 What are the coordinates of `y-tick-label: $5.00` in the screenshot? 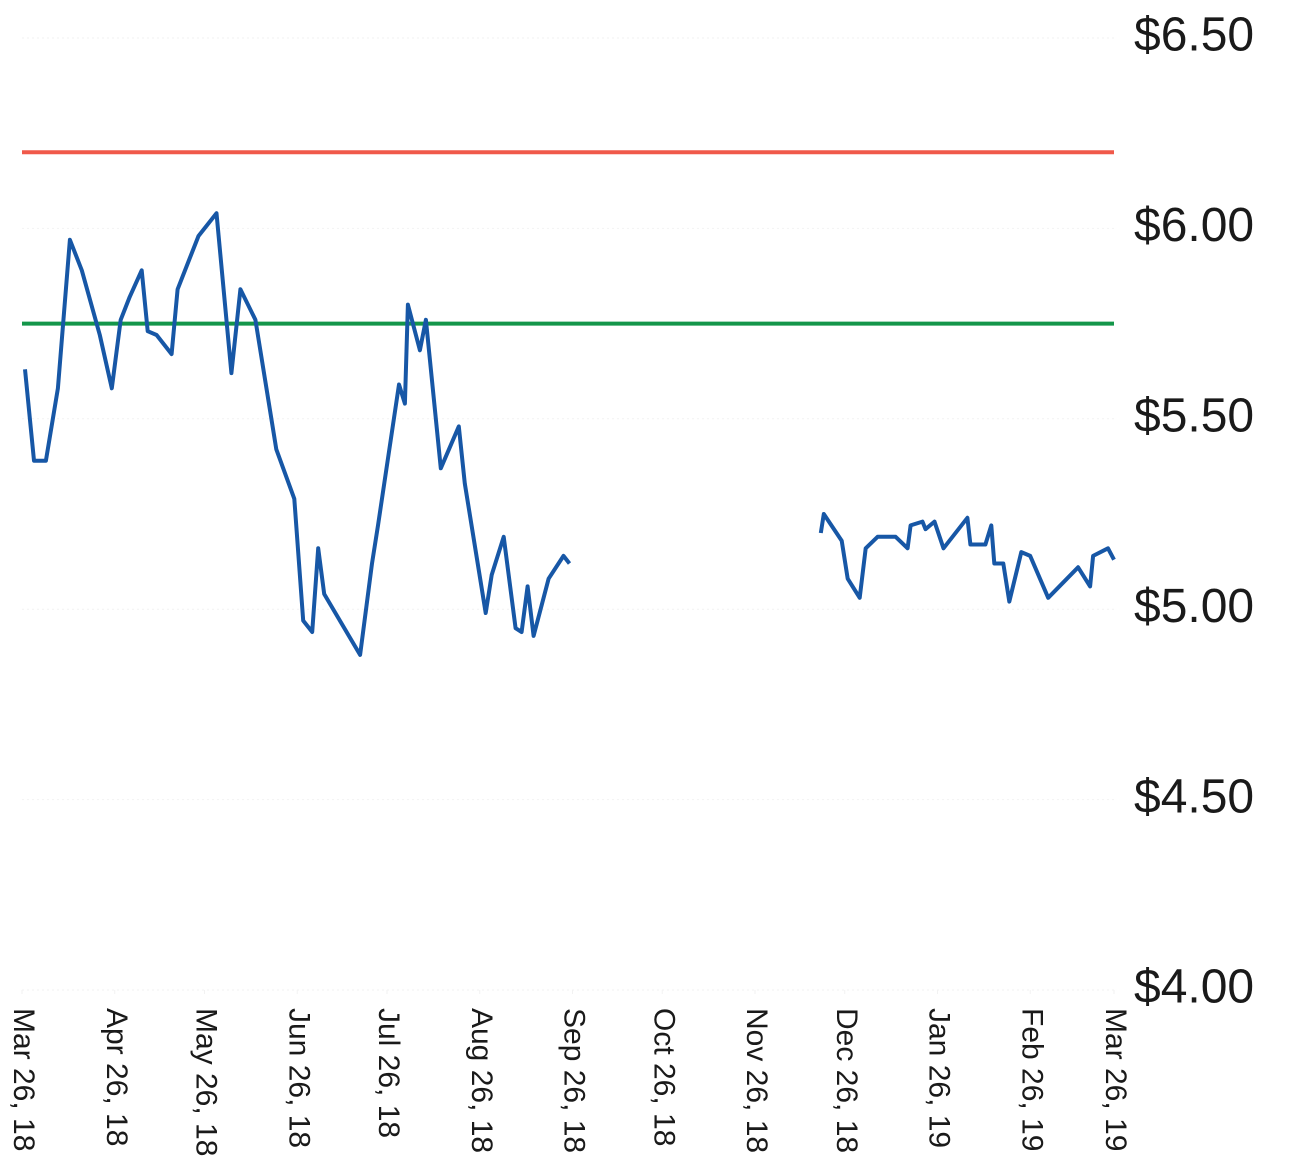 It's located at (1194, 606).